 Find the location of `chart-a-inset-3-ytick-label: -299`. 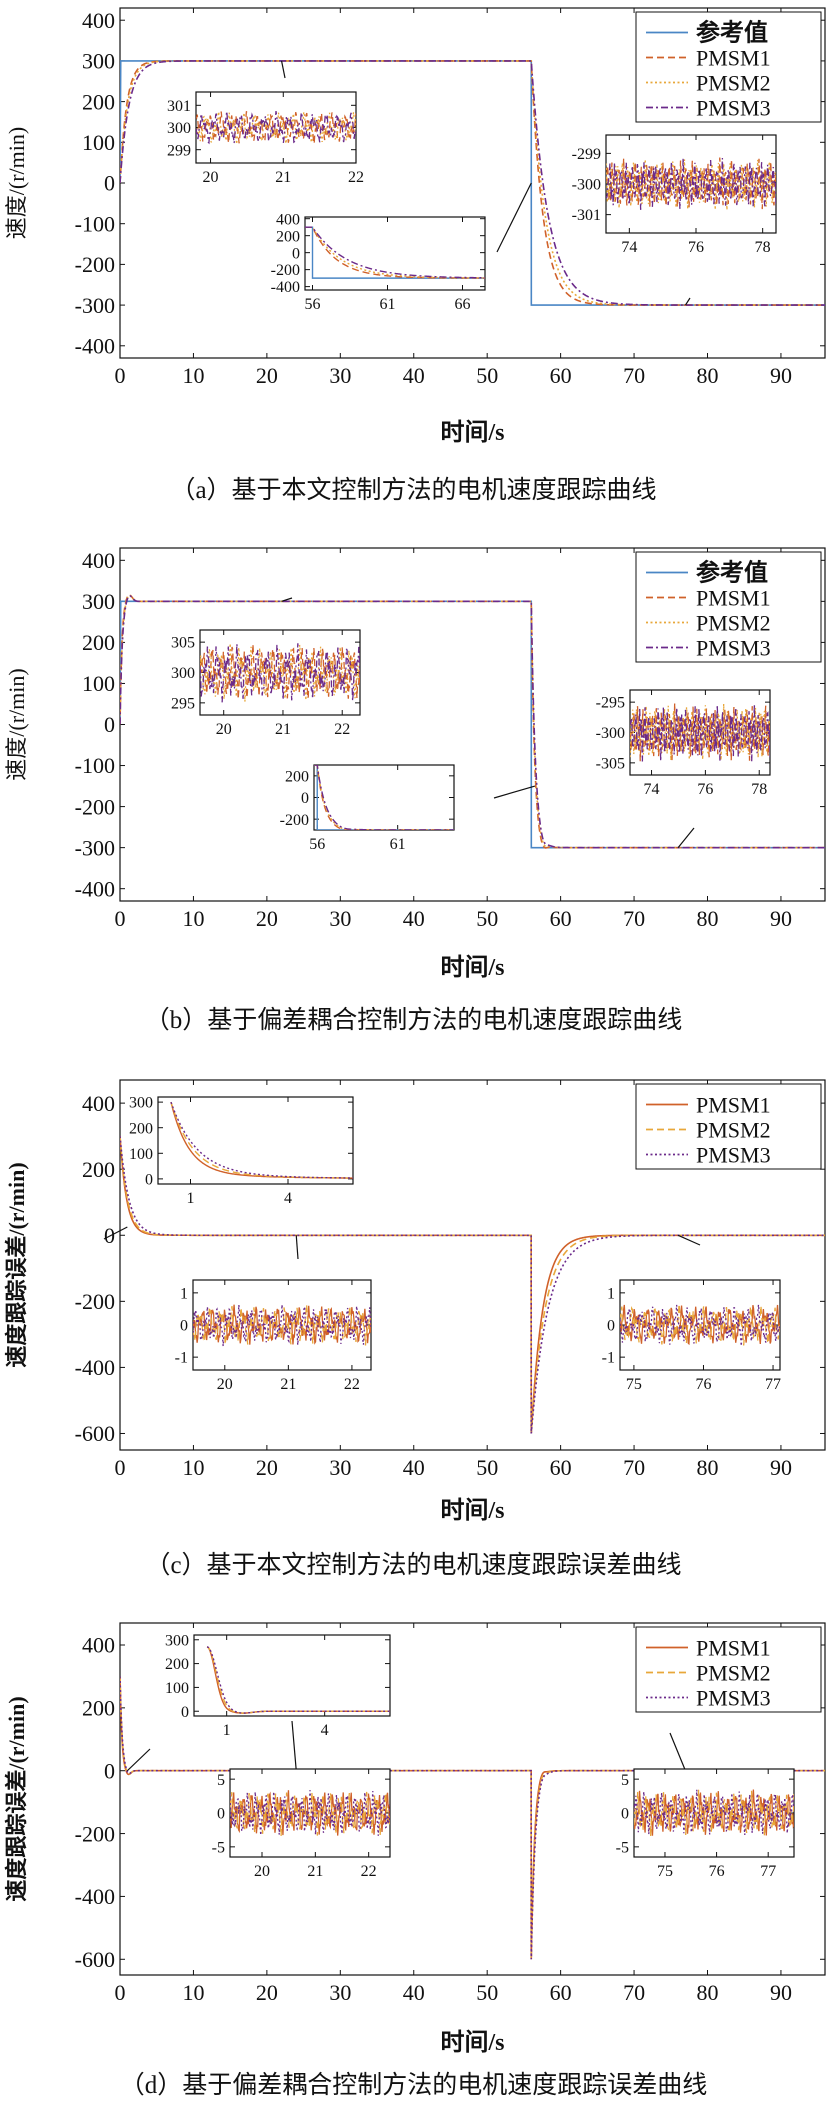

chart-a-inset-3-ytick-label: -299 is located at coordinates (586, 154).